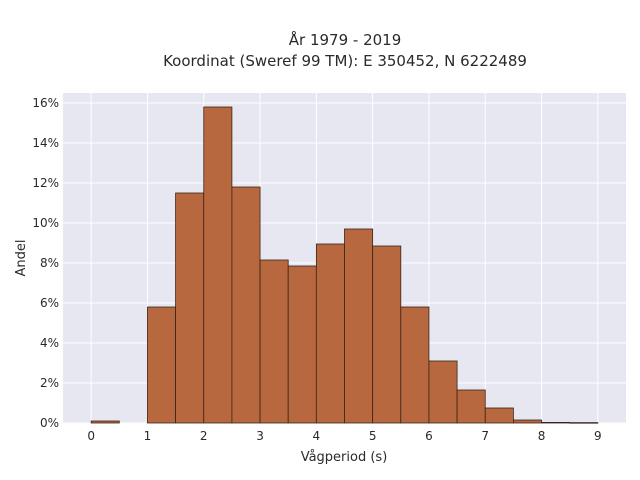 Image resolution: width=640 pixels, height=480 pixels. Describe the element at coordinates (542, 436) in the screenshot. I see `x-tick-label: 8` at that location.